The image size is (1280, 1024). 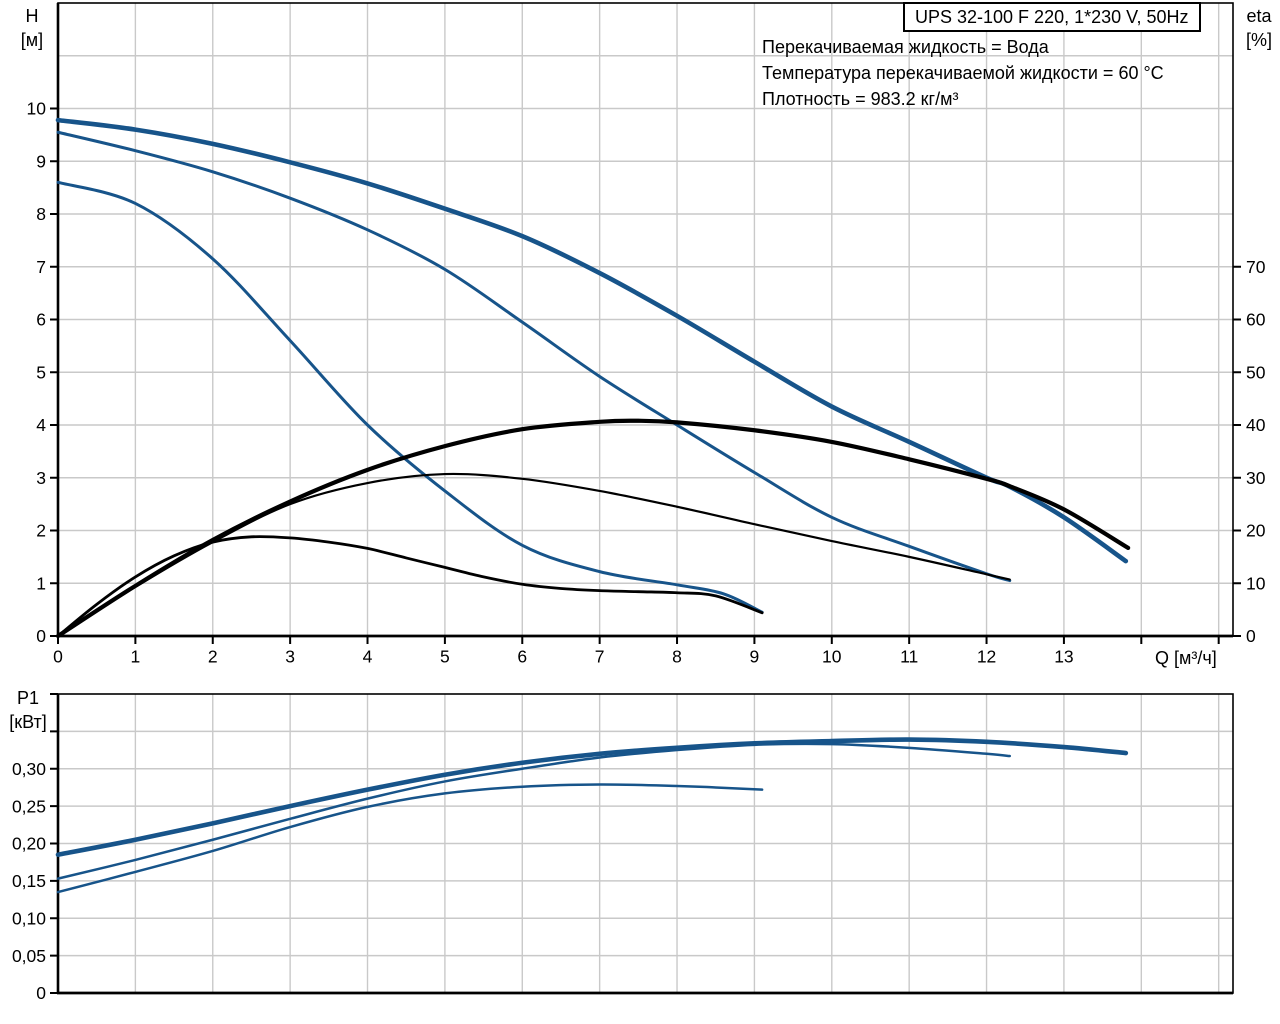 What do you see at coordinates (986, 657) in the screenshot?
I see `x-tick-label: 12` at bounding box center [986, 657].